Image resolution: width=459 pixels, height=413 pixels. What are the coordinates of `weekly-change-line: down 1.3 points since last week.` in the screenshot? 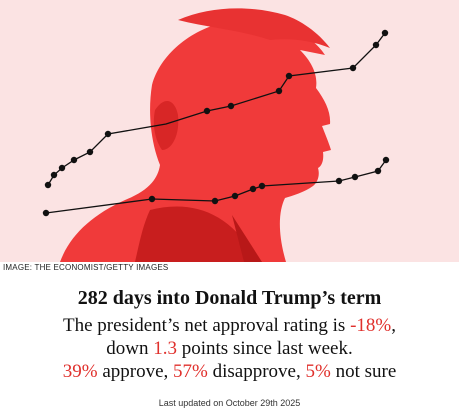 It's located at (229, 348).